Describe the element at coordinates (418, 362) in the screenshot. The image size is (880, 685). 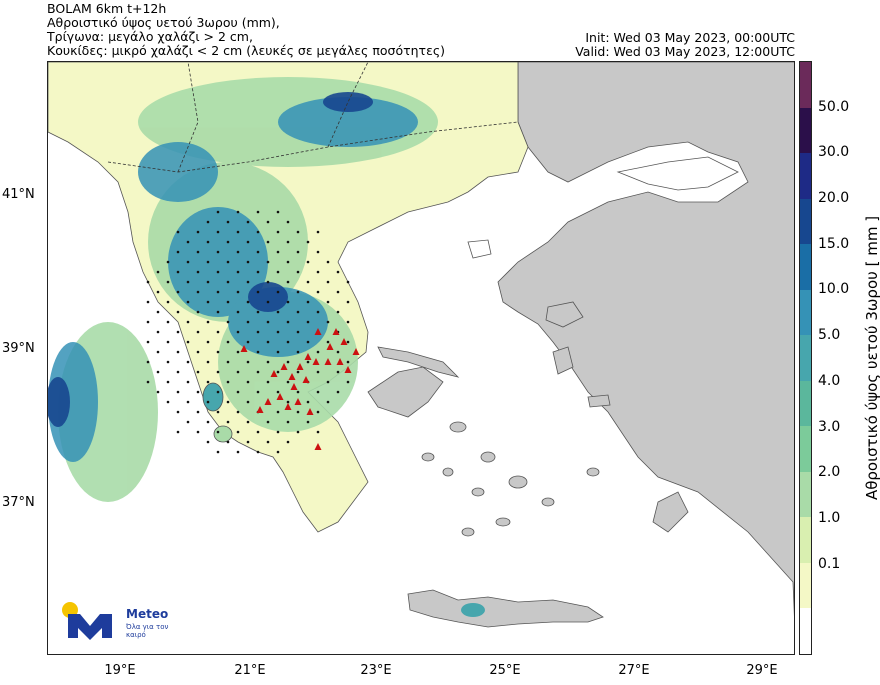
I see `land-euboea` at that location.